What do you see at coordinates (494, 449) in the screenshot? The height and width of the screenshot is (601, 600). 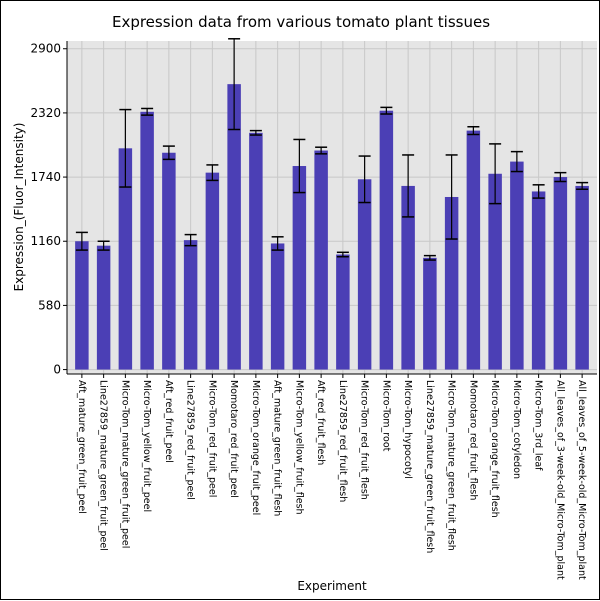 I see `x-tick-label: Micro-Tom_orange_fruit_flesh` at bounding box center [494, 449].